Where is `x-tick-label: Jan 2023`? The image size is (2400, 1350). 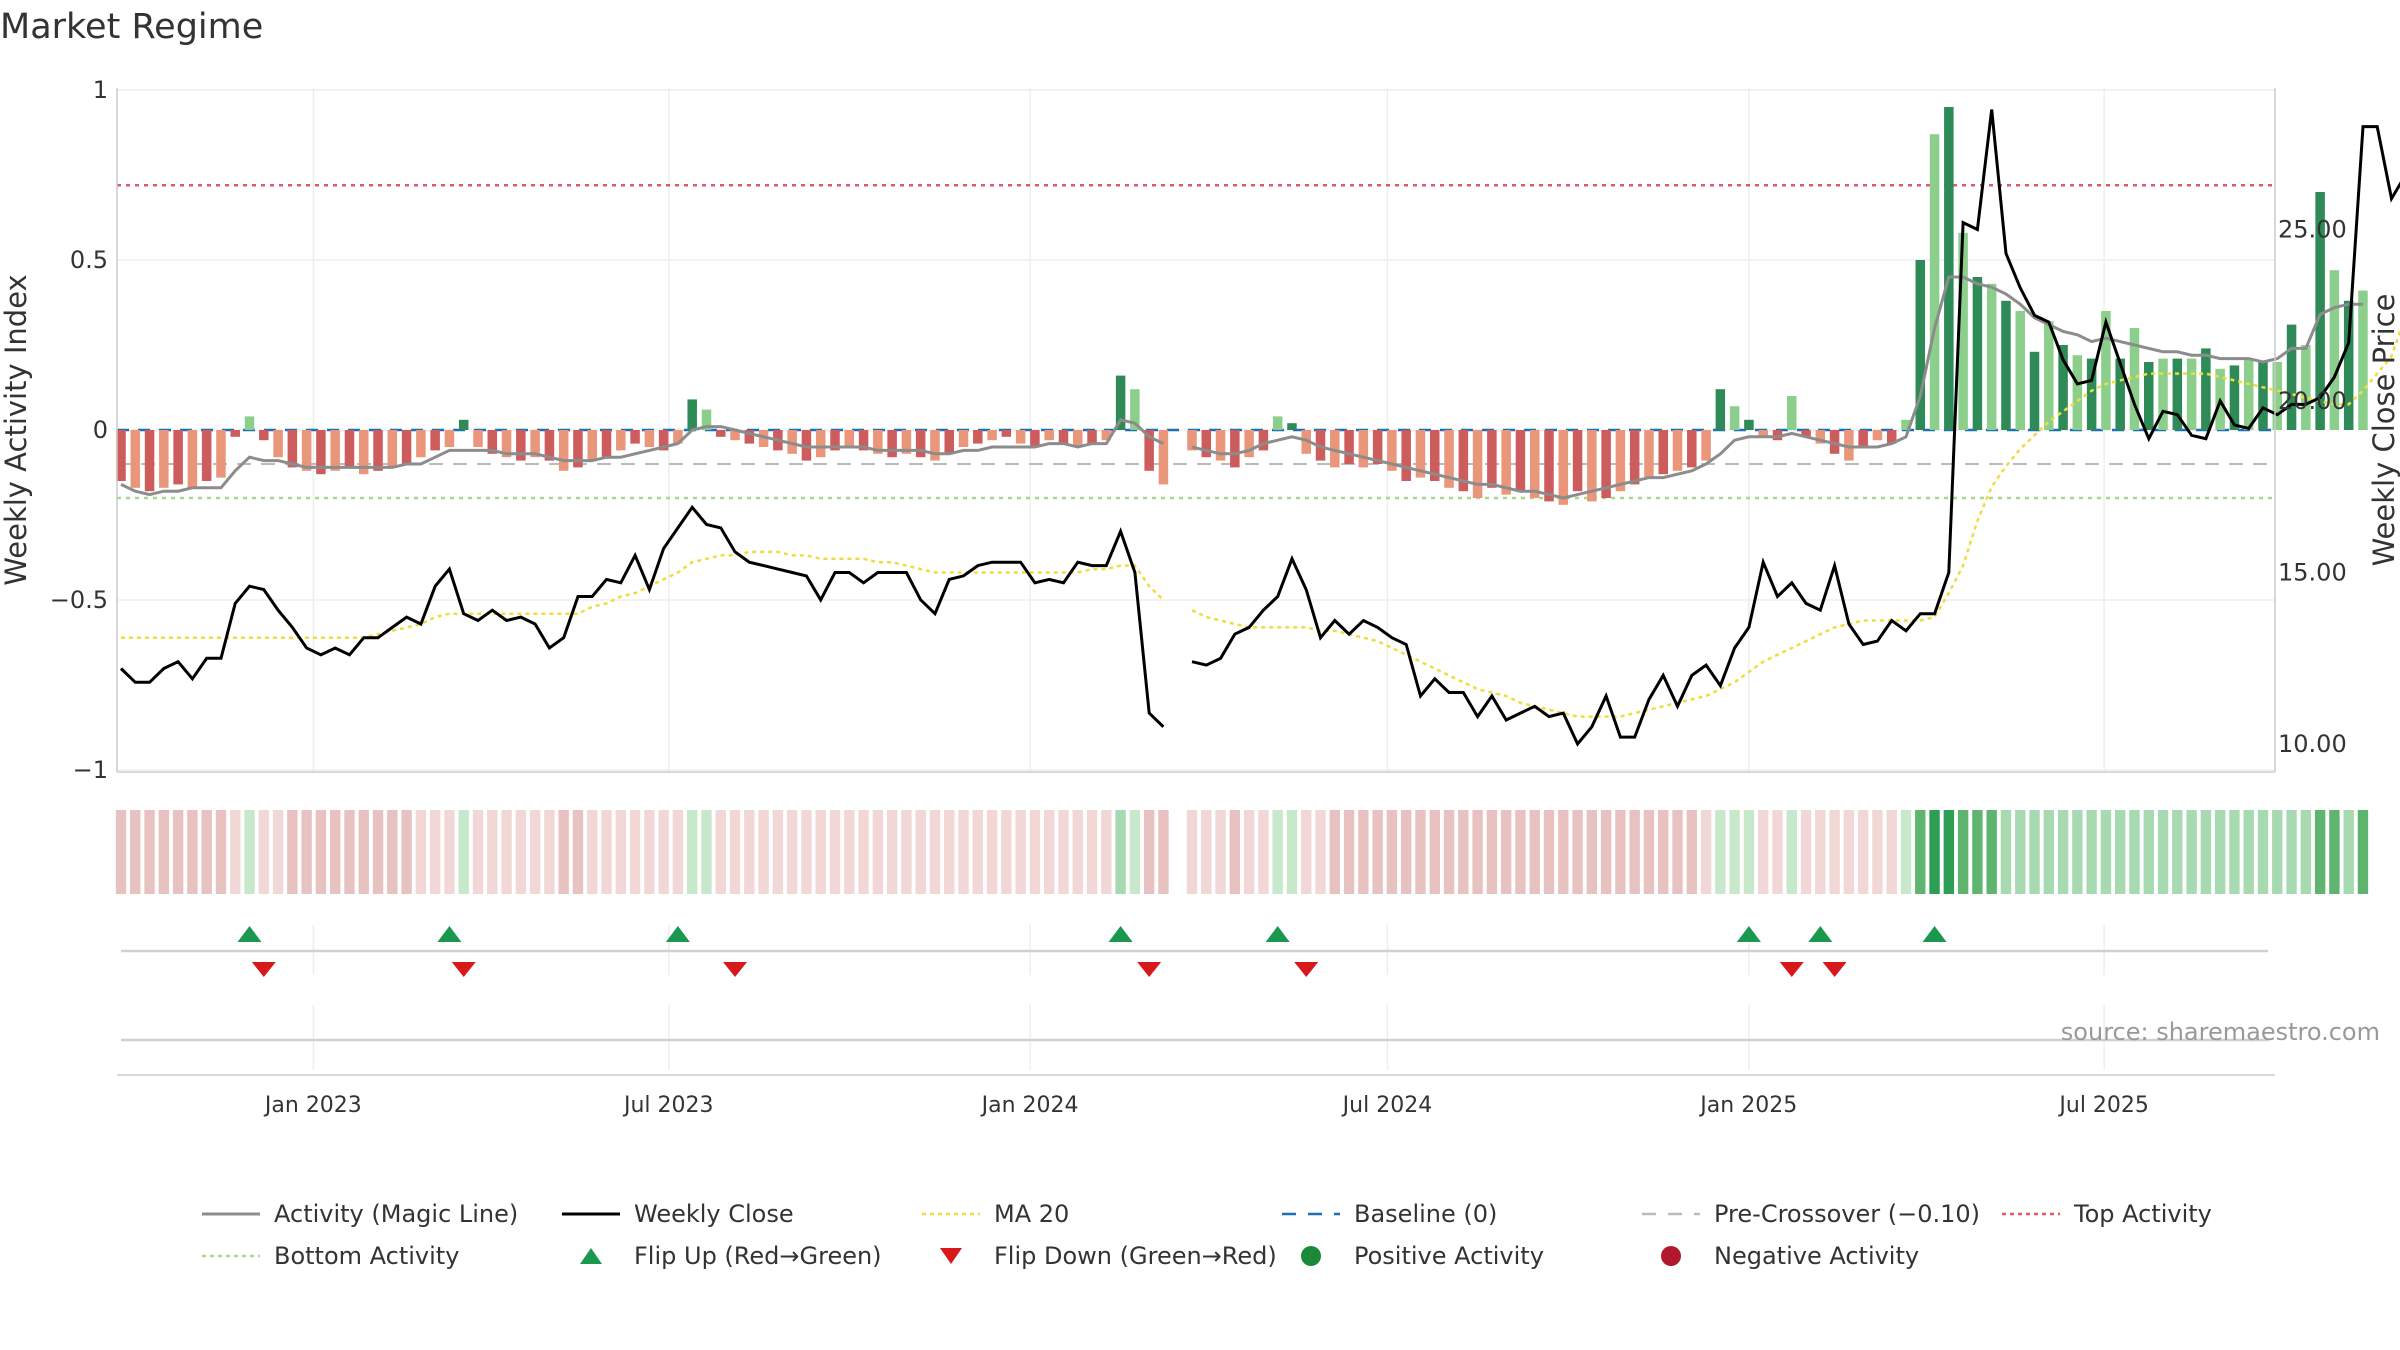
x-tick-label: Jan 2023 is located at coordinates (312, 1105).